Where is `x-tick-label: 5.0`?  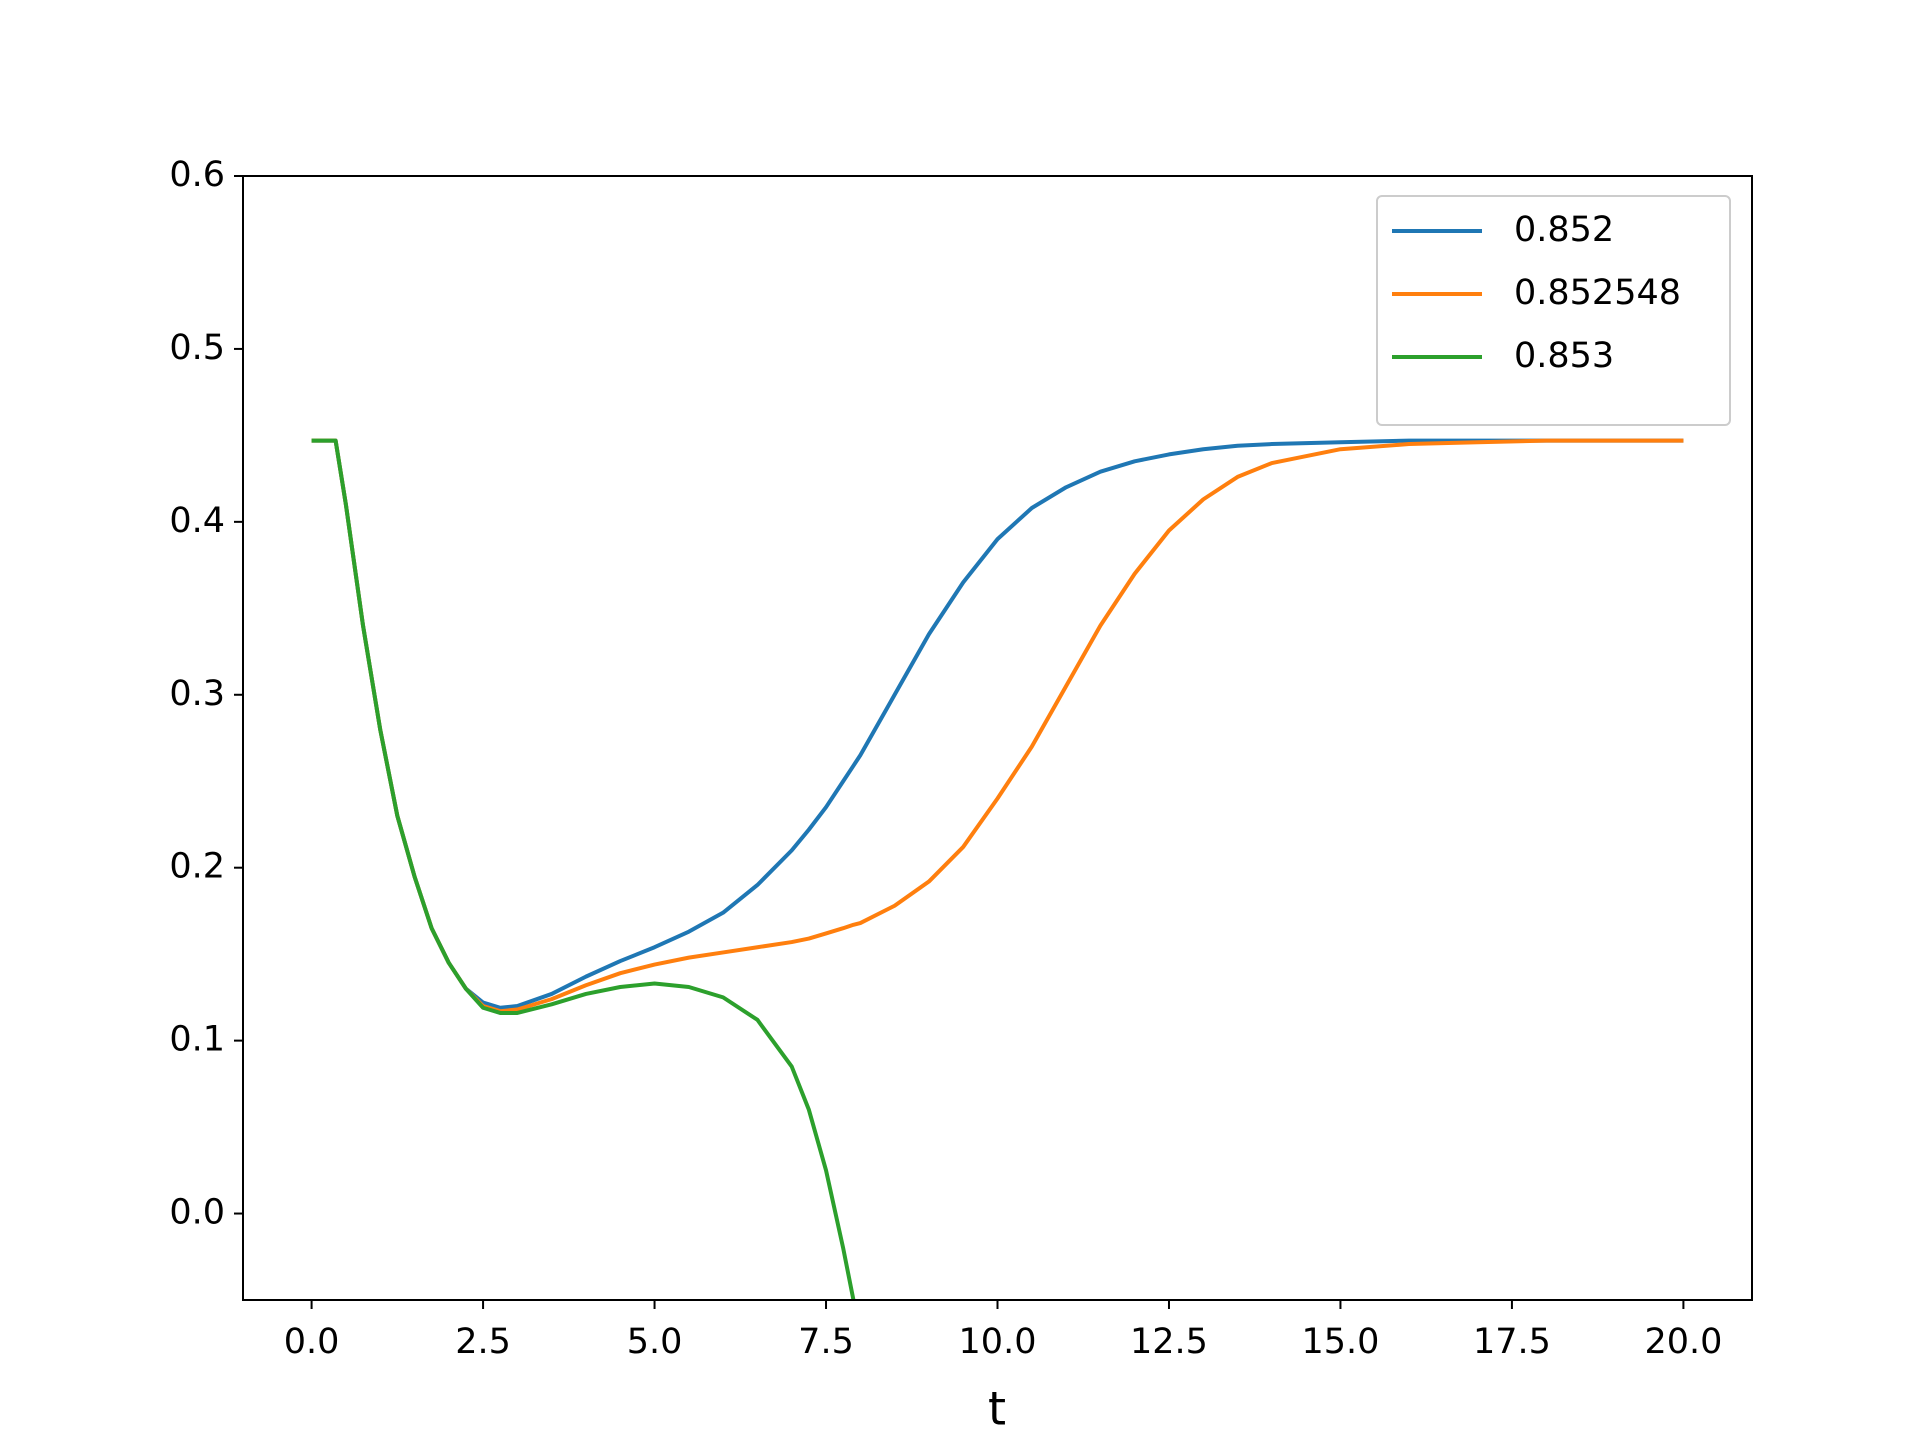
x-tick-label: 5.0 is located at coordinates (655, 1342).